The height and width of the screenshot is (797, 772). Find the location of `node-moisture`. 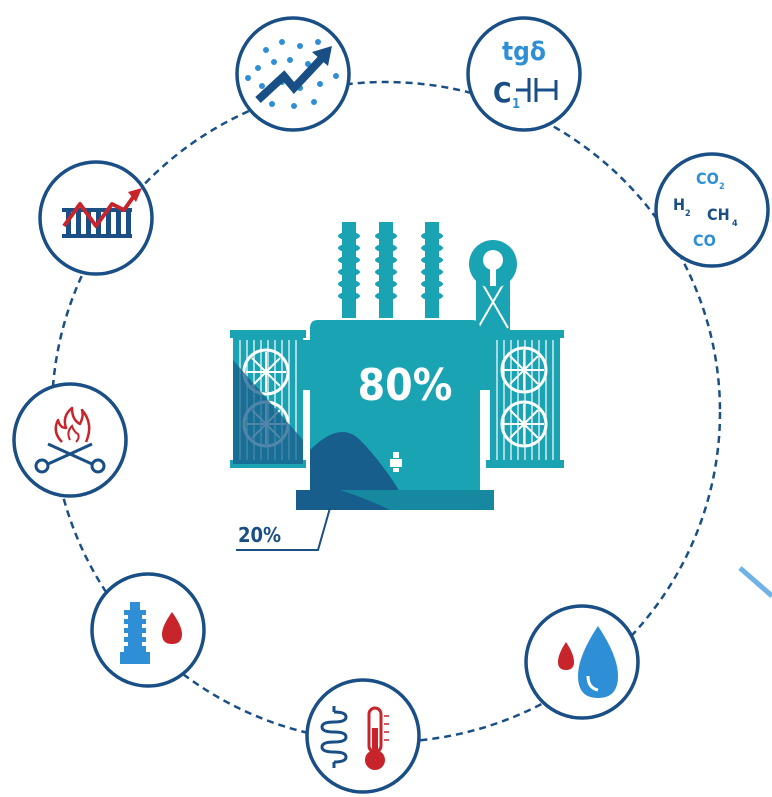

node-moisture is located at coordinates (582, 662).